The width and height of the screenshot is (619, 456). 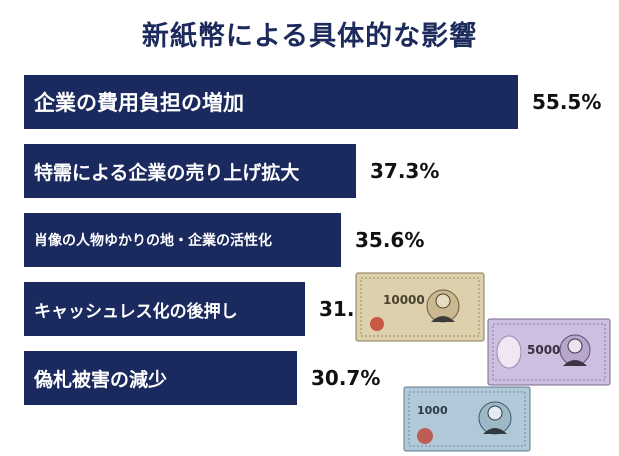 What do you see at coordinates (390, 240) in the screenshot?
I see `bar-value-label: 35.6%` at bounding box center [390, 240].